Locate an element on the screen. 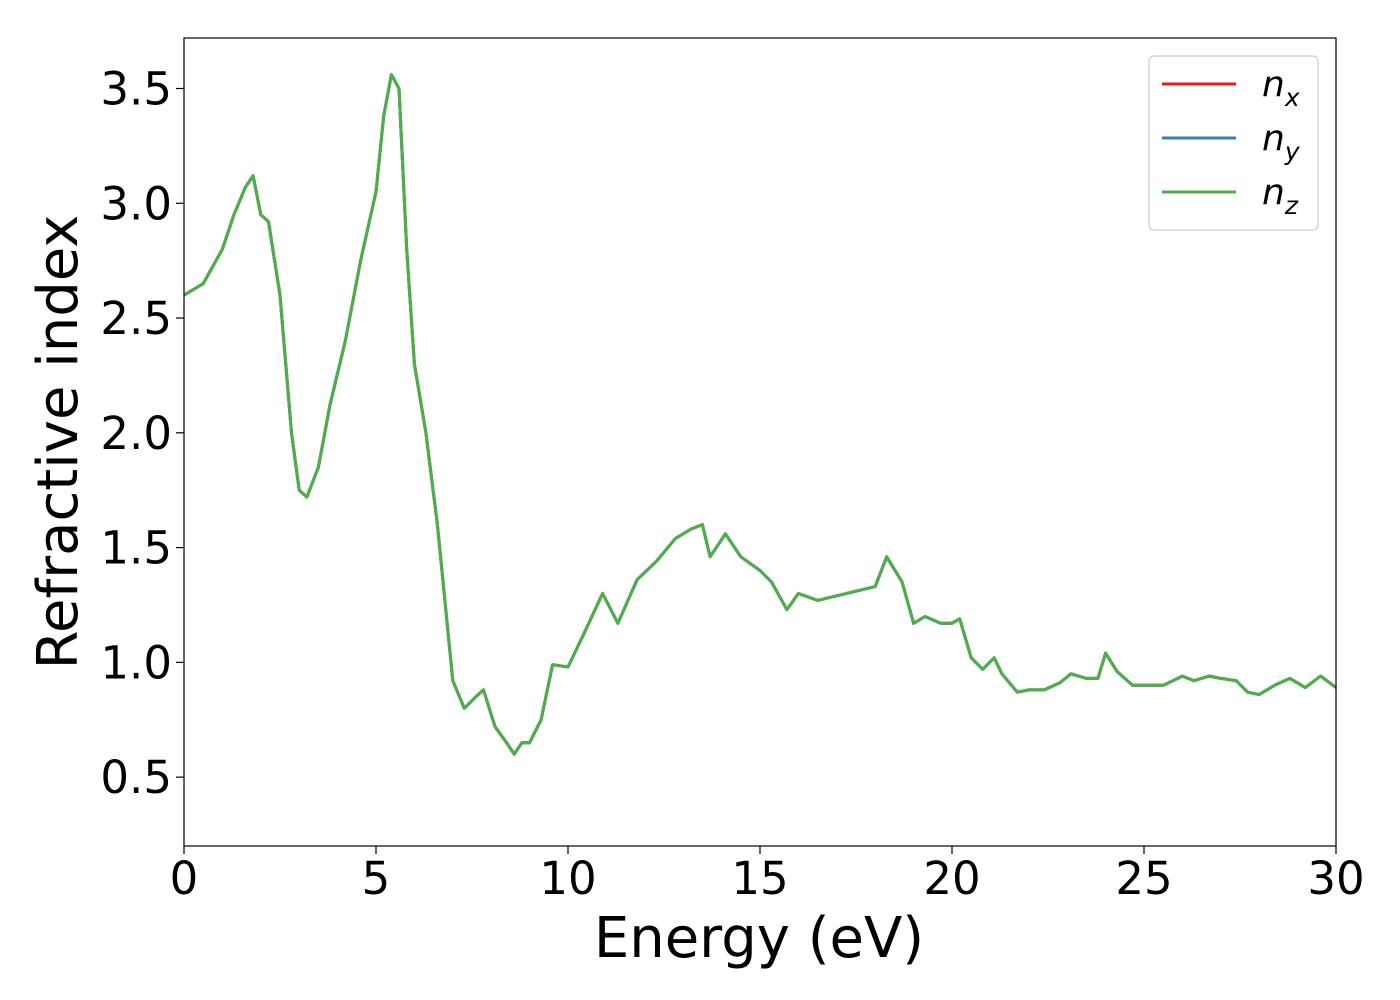  y-axis-ticks: 0.5 1.0 1.5 2.0 2.5 3.0 3.5 is located at coordinates (142, 433).